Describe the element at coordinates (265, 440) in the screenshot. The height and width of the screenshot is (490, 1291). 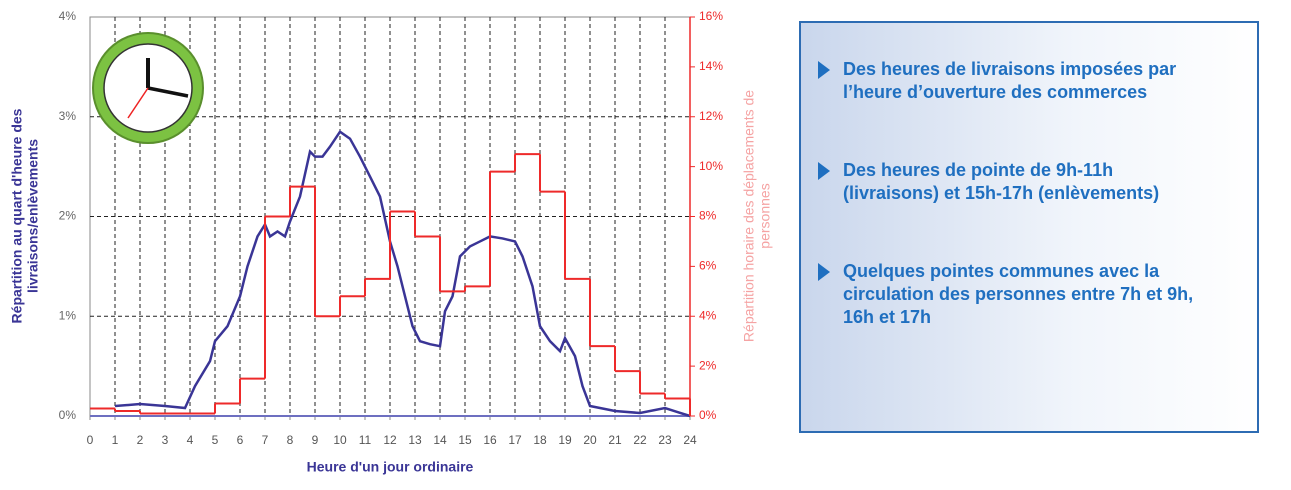
I see `x-tick-label: 7` at that location.